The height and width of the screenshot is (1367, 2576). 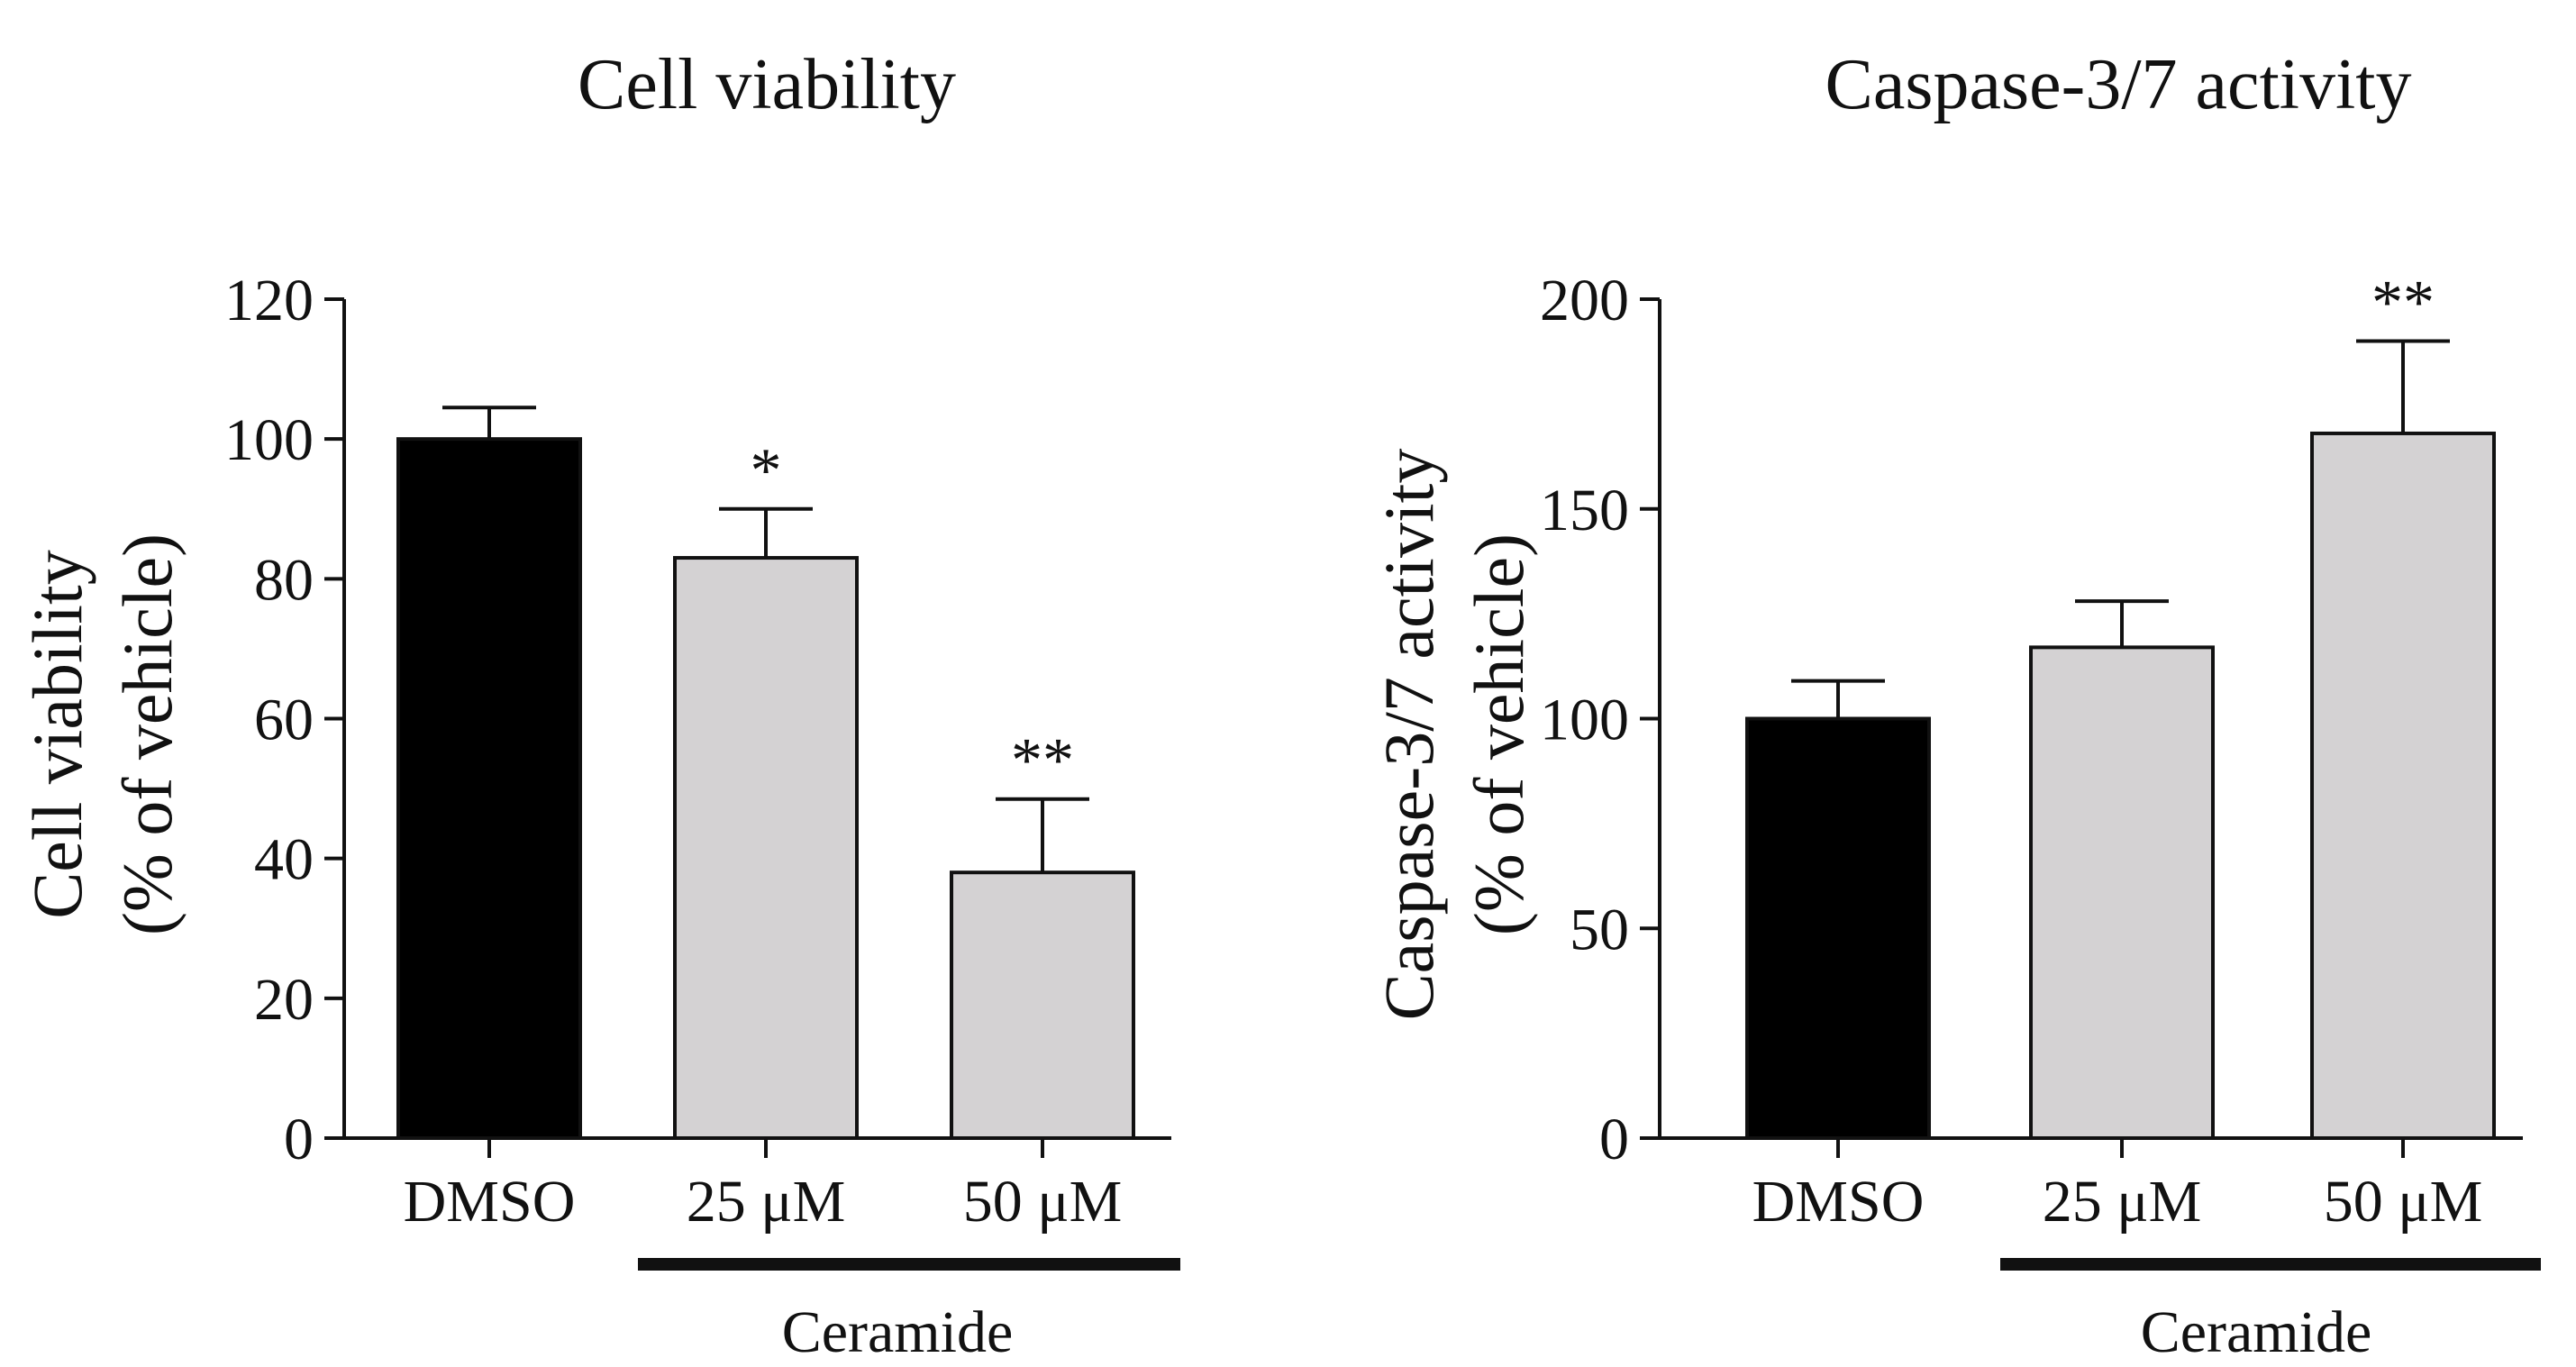 What do you see at coordinates (57, 734) in the screenshot?
I see `y-axis-label: Cell viability` at bounding box center [57, 734].